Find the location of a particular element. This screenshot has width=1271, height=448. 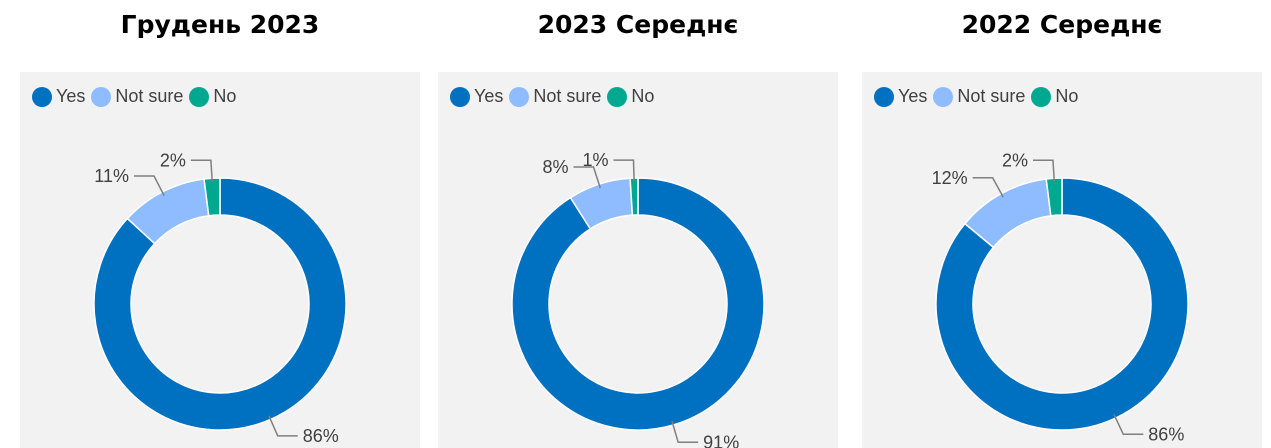

data-label-no: 1% is located at coordinates (595, 160).